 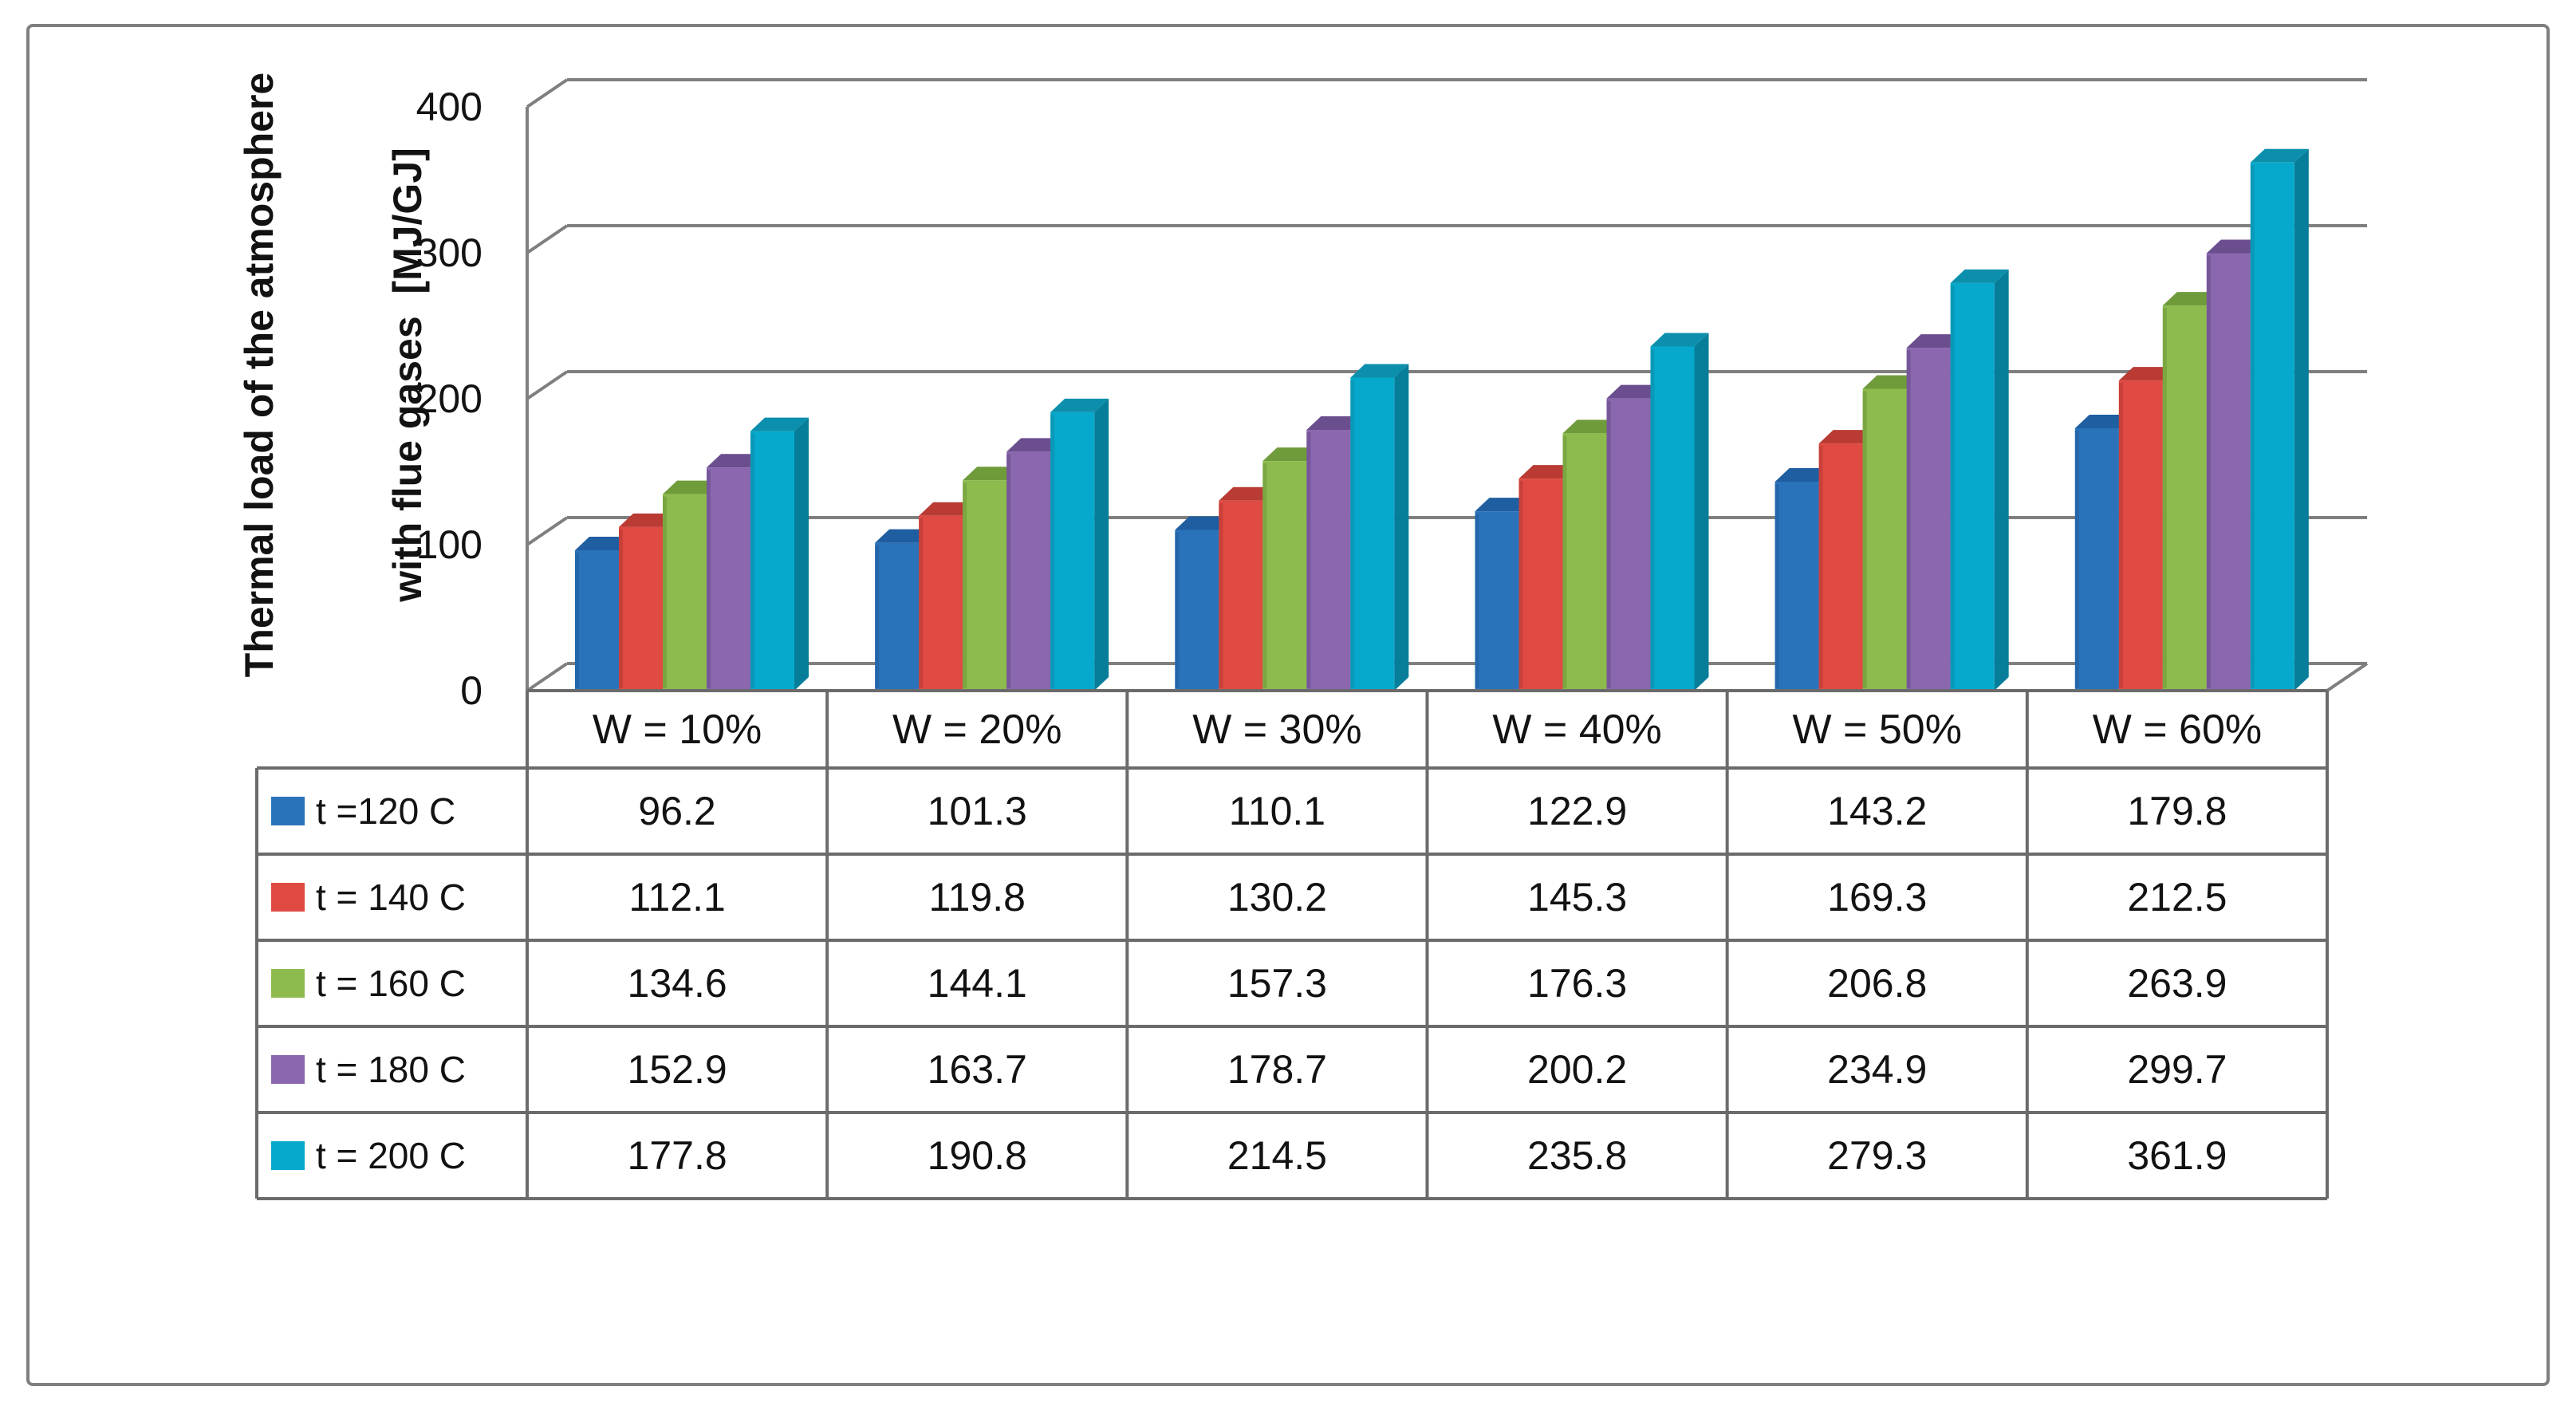 What do you see at coordinates (1277, 729) in the screenshot?
I see `category-header: W = 30%` at bounding box center [1277, 729].